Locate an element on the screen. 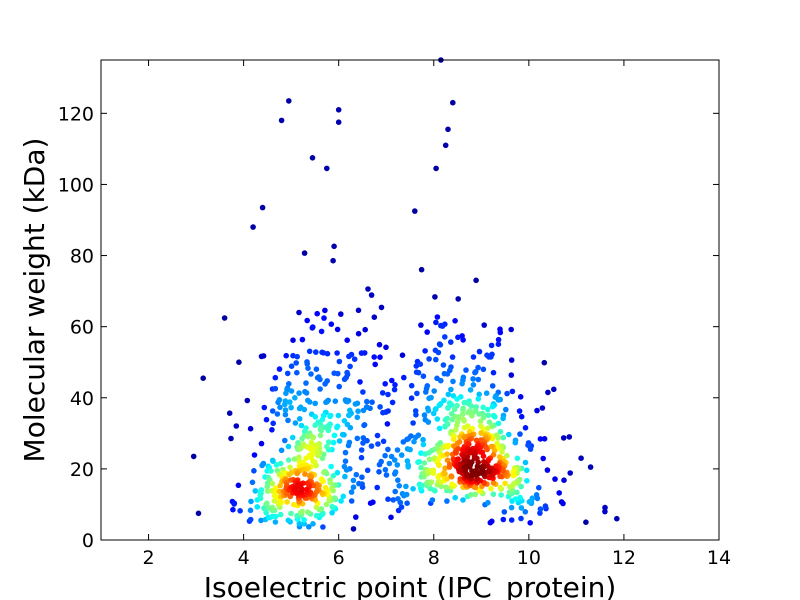 This screenshot has width=800, height=600. y-tick-label: 0 is located at coordinates (88, 541).